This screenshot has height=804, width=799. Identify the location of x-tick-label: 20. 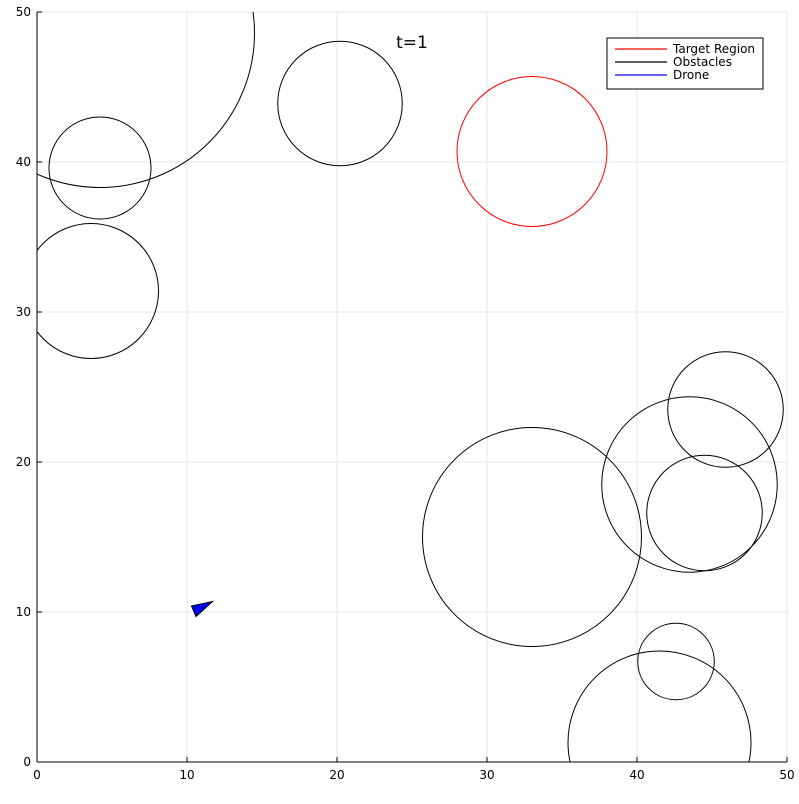
(336, 775).